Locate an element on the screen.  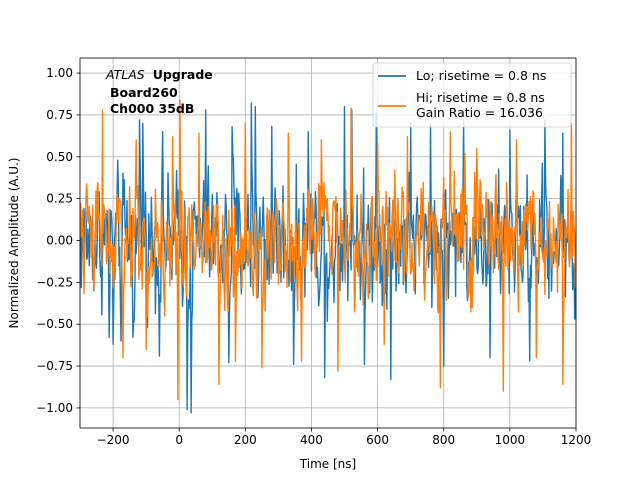
y-tick-label: −0.25 is located at coordinates (54, 282).